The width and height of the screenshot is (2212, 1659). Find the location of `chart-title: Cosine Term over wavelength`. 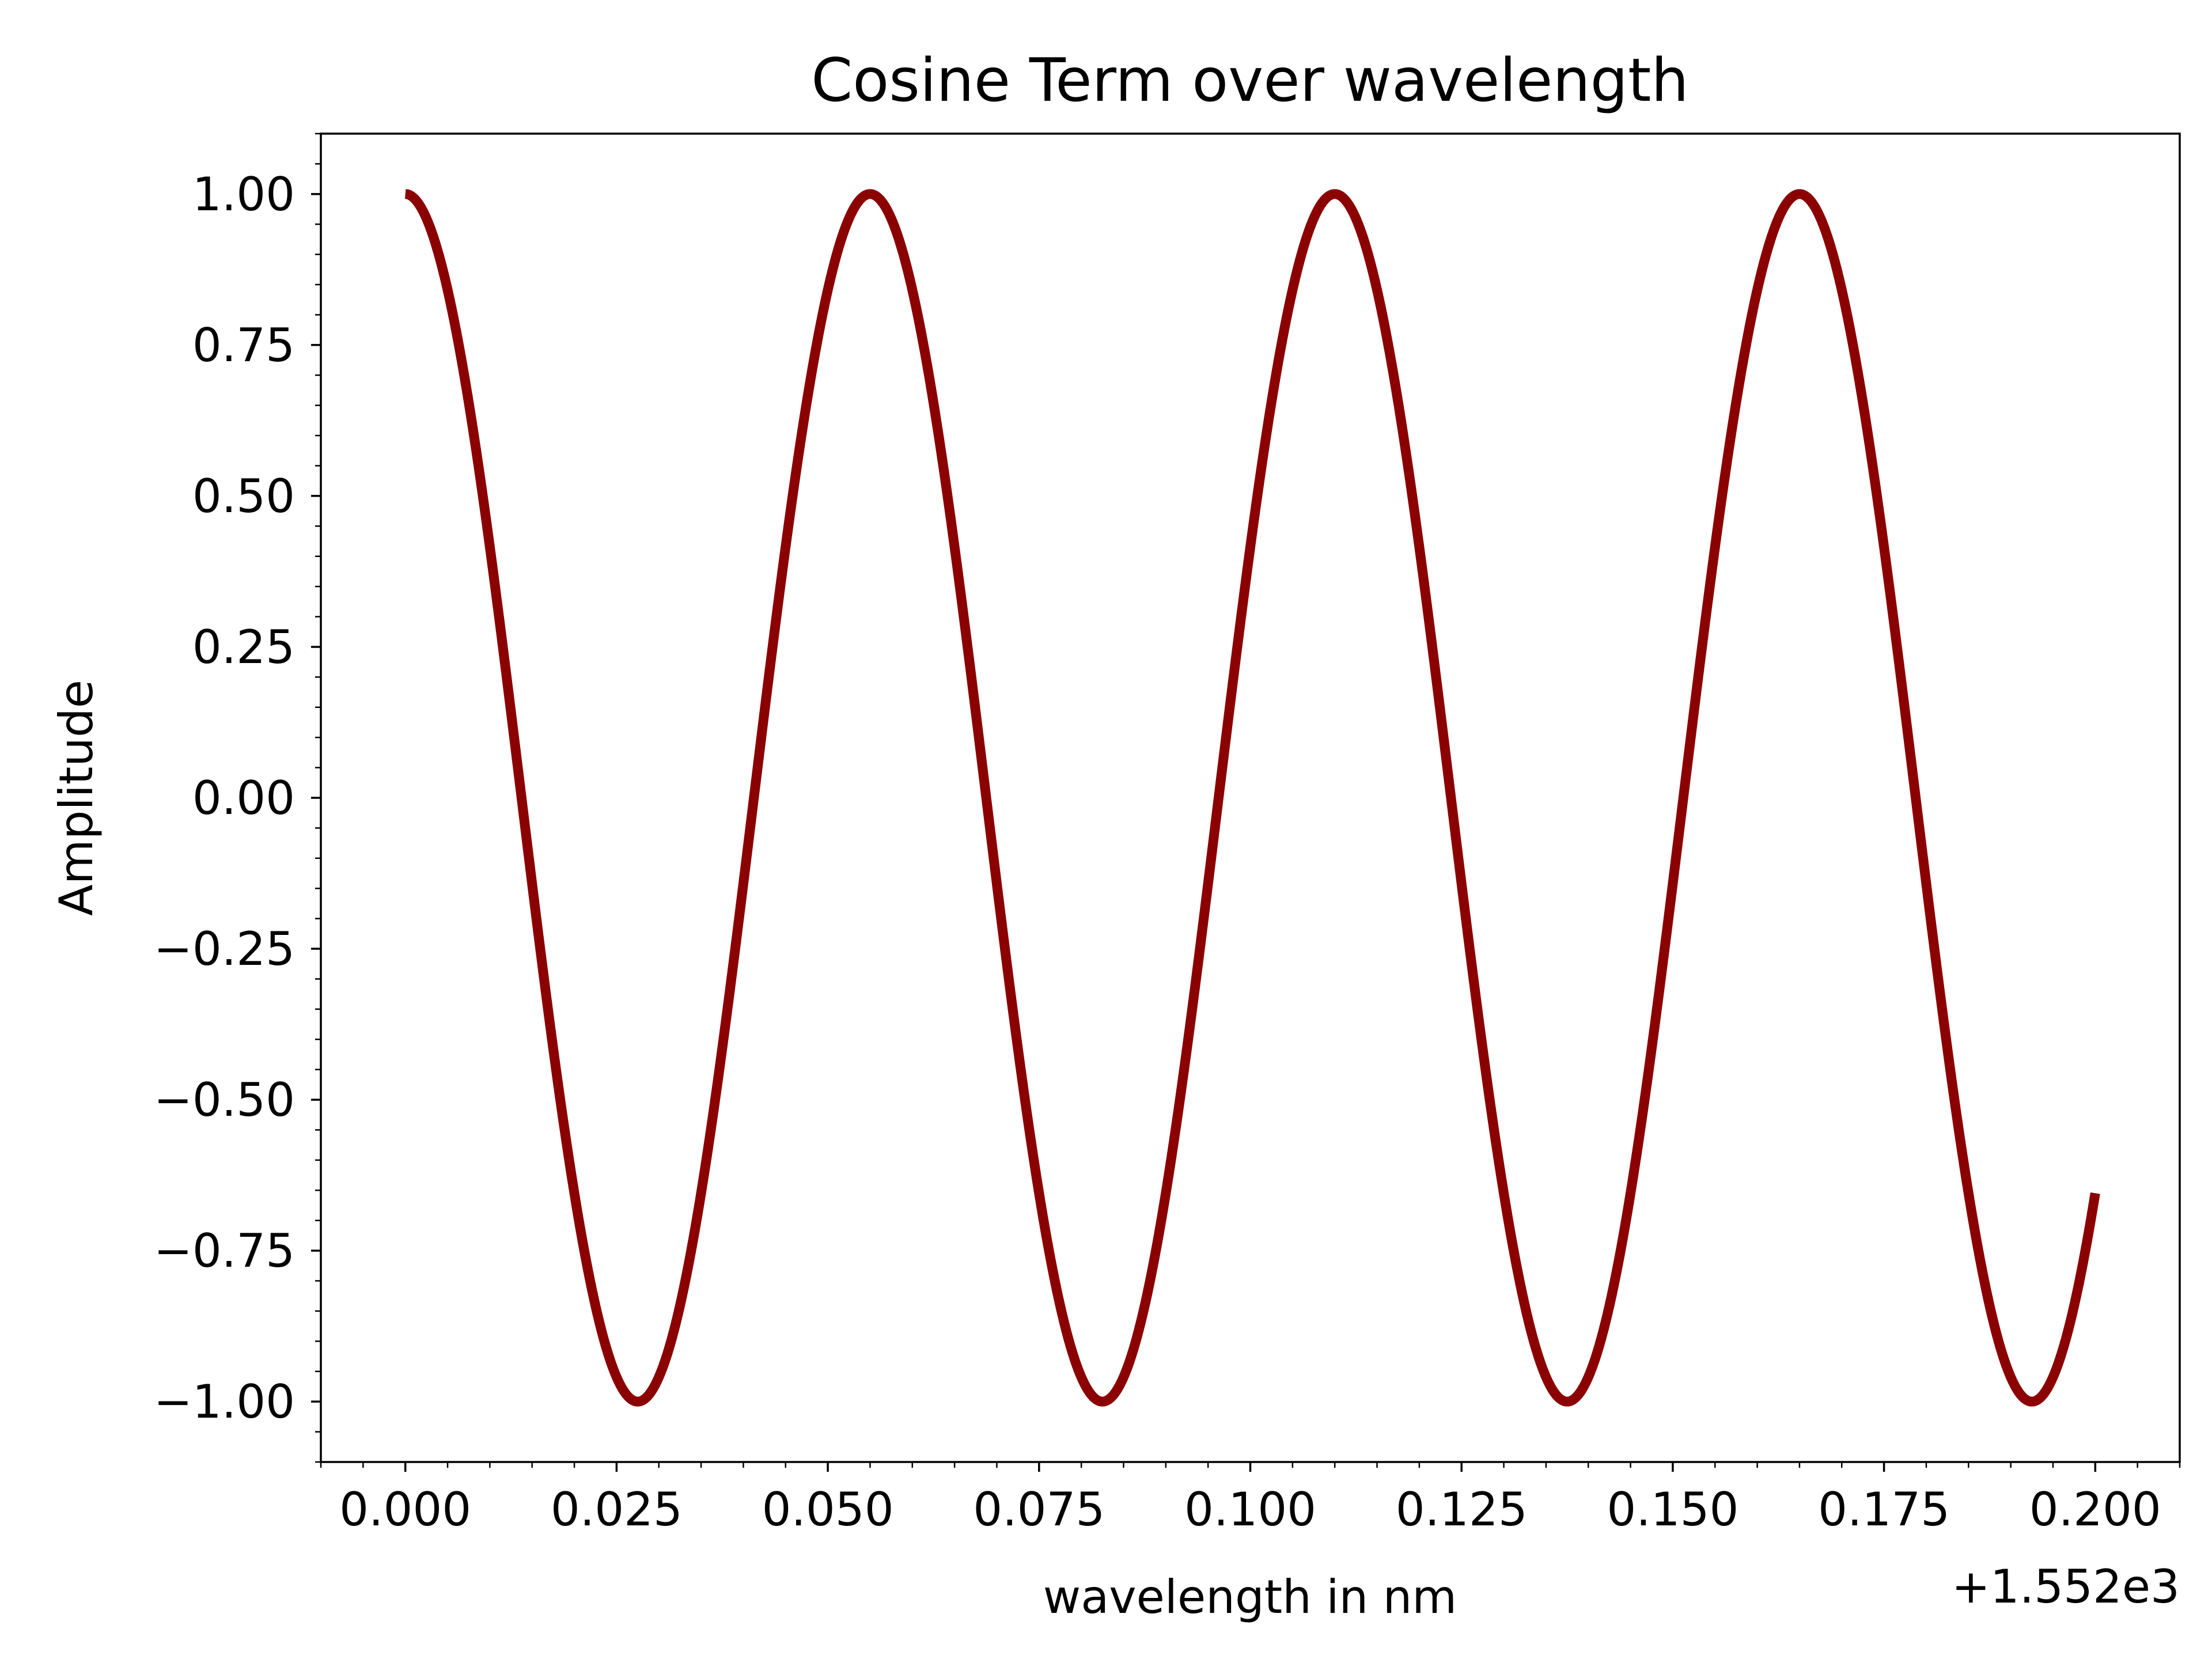

chart-title: Cosine Term over wavelength is located at coordinates (1249, 80).